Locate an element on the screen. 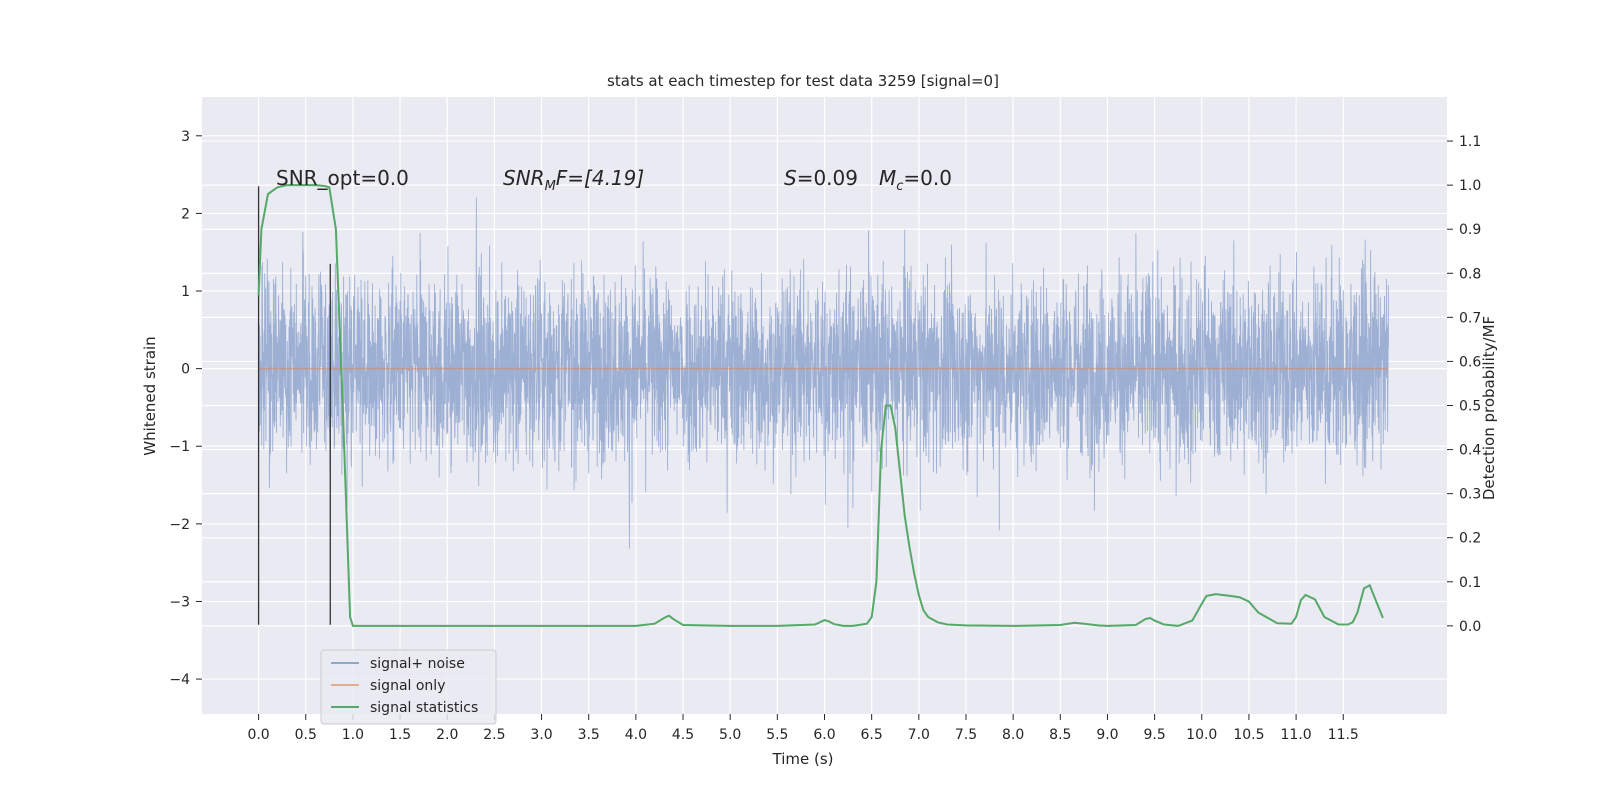 Image resolution: width=1600 pixels, height=800 pixels. y-axis-label: Whitened strain is located at coordinates (150, 395).